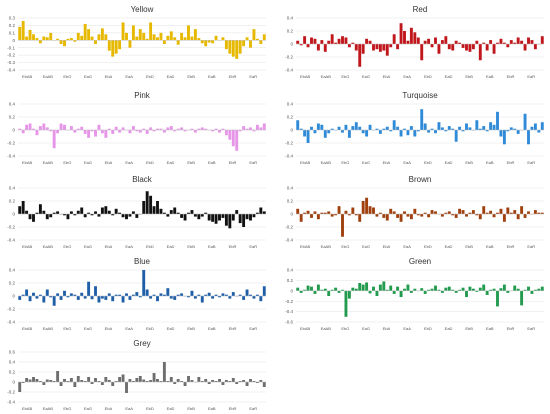 This screenshot has width=550, height=414. I want to click on chart-title-red: Red, so click(420, 9).